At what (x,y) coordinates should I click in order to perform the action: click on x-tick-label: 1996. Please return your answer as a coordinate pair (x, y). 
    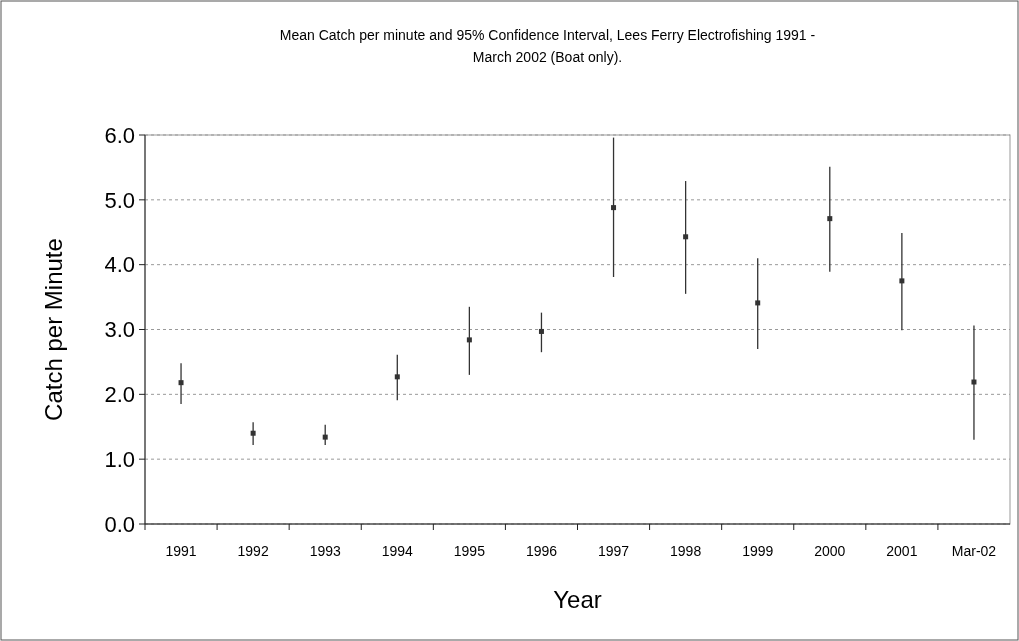
    Looking at the image, I should click on (541, 551).